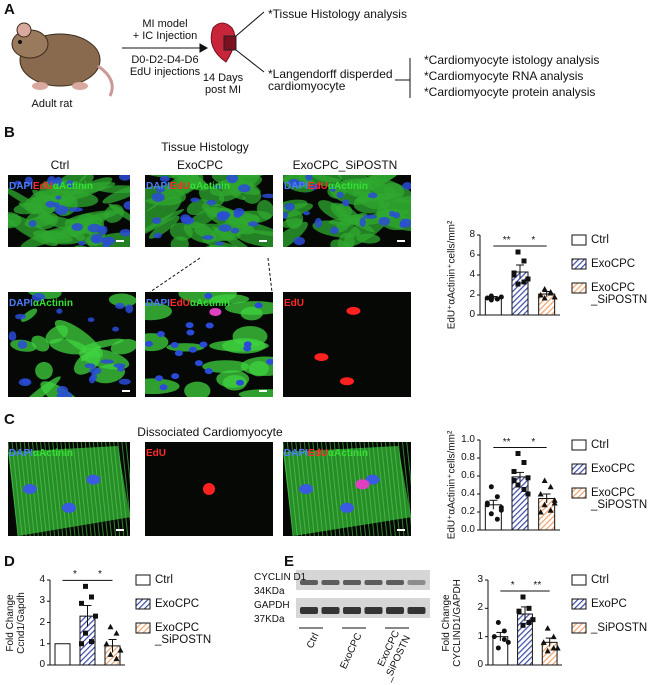  I want to click on y-tick-label: 0, so click(480, 664).